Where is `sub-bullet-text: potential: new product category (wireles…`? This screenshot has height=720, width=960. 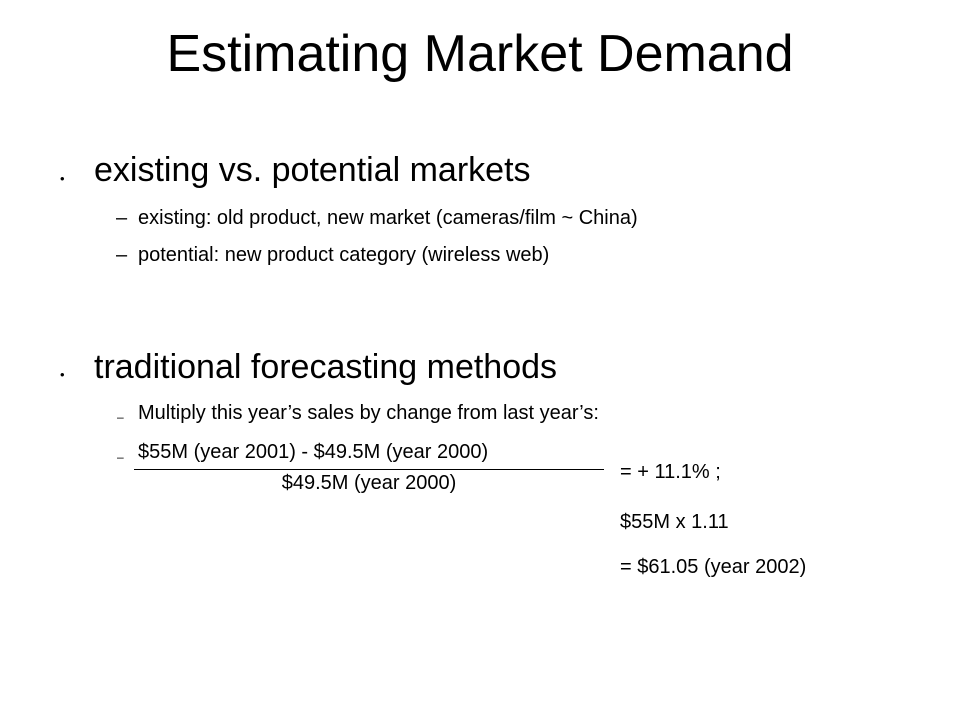
sub-bullet-text: potential: new product category (wireles… is located at coordinates (344, 255).